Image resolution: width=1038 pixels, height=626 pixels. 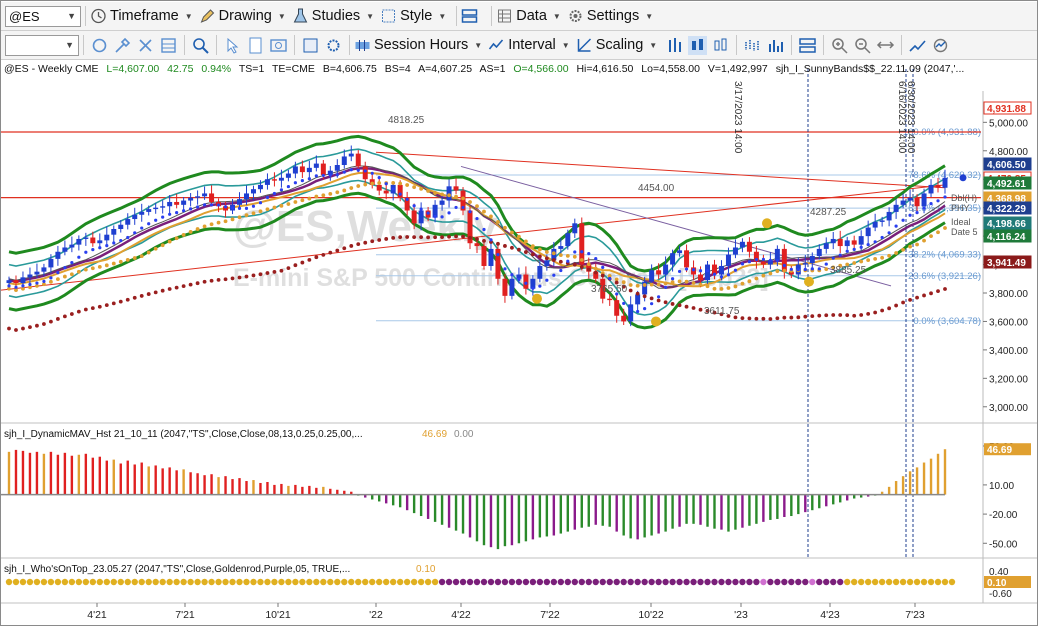 I want to click on panes-icon, so click(x=807, y=45).